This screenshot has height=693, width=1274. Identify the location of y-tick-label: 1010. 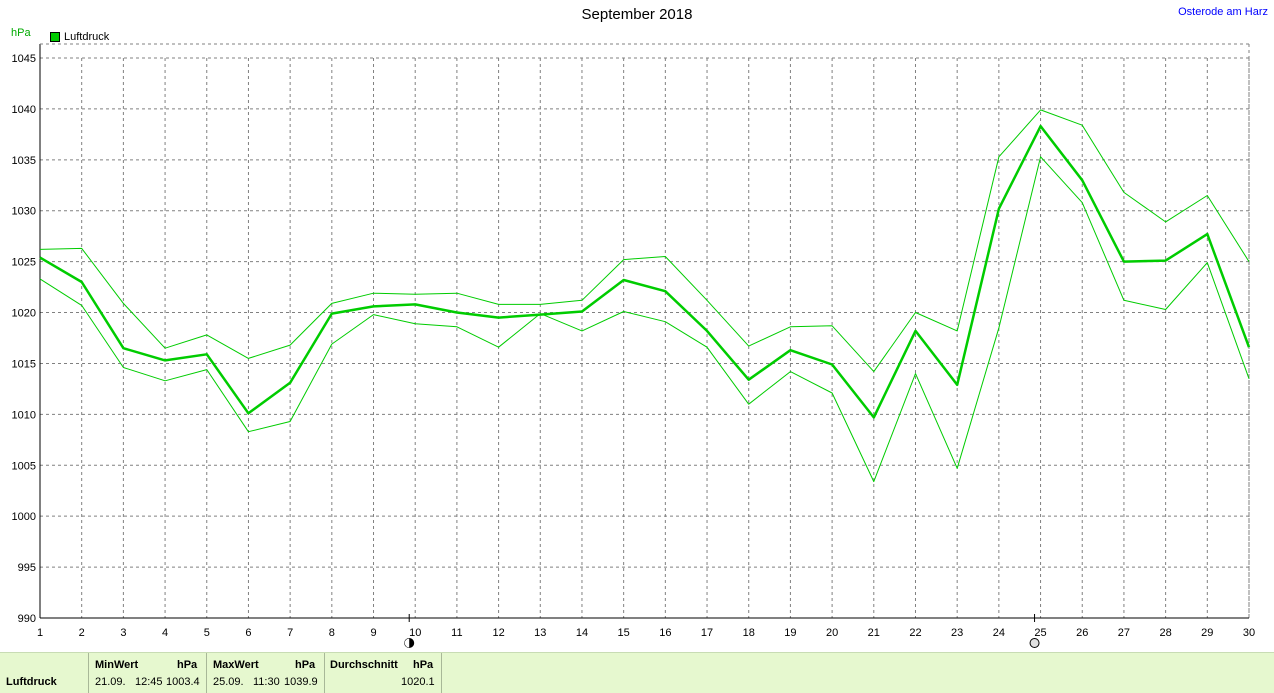
(24, 415).